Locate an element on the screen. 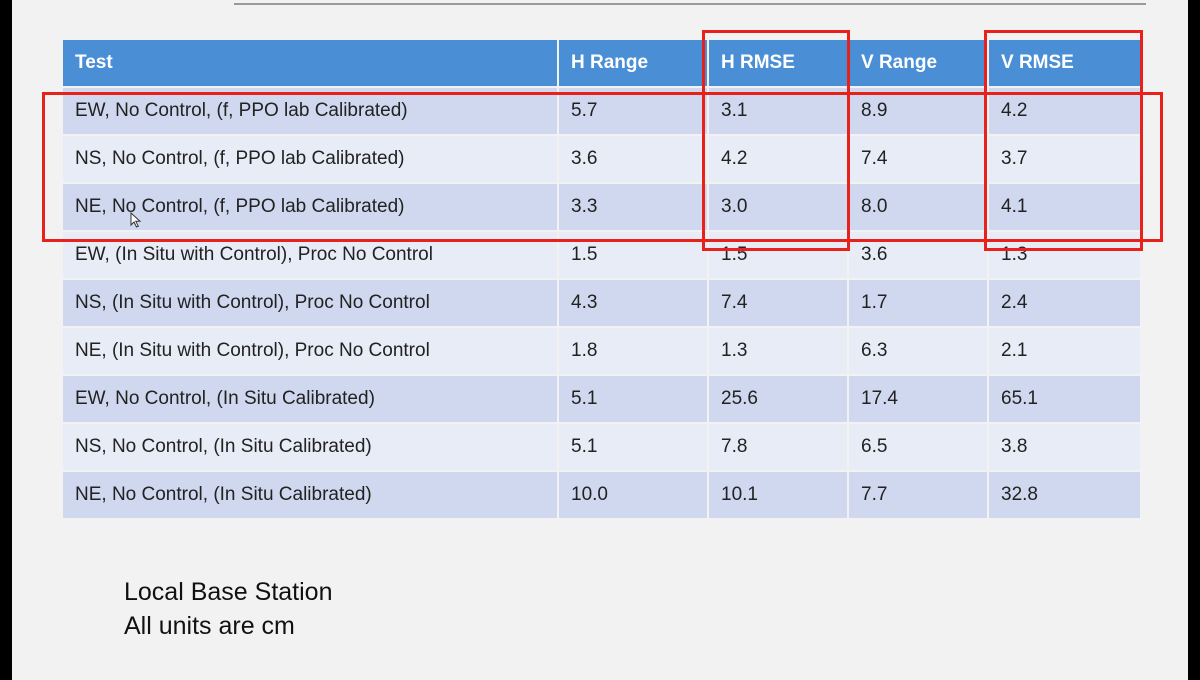  cell-v-range: 7.7 is located at coordinates (918, 494).